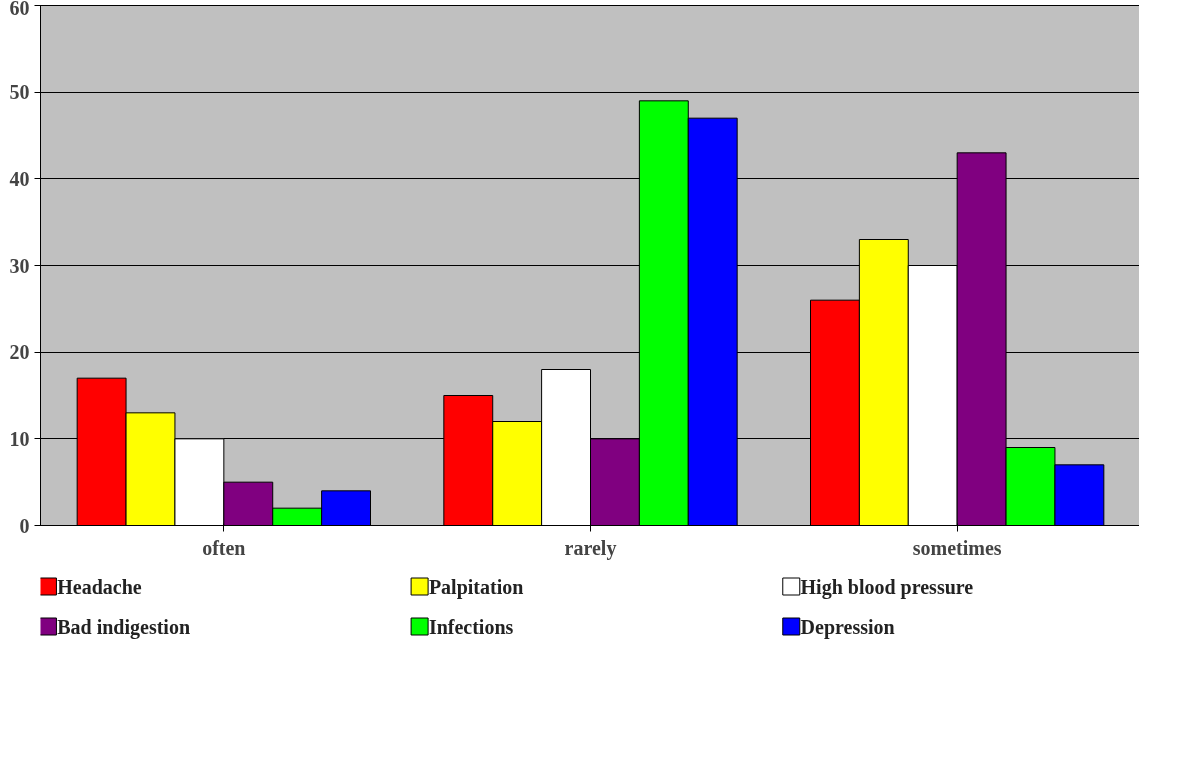  Describe the element at coordinates (19, 9) in the screenshot. I see `y-tick-label: 60` at that location.